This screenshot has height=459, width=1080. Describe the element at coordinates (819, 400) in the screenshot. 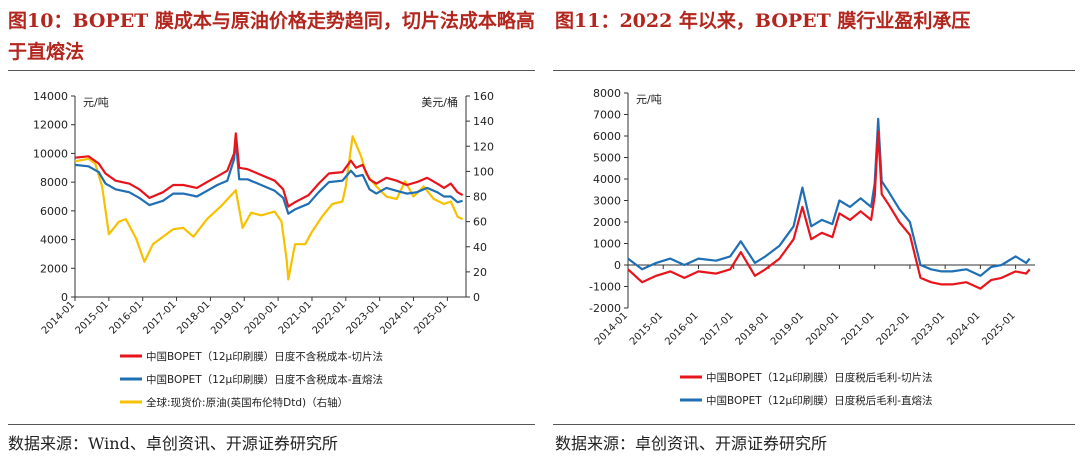

I see `legend-label-1: 中国BOPET（12μ印刷膜）日度税后毛利-直熔法` at that location.